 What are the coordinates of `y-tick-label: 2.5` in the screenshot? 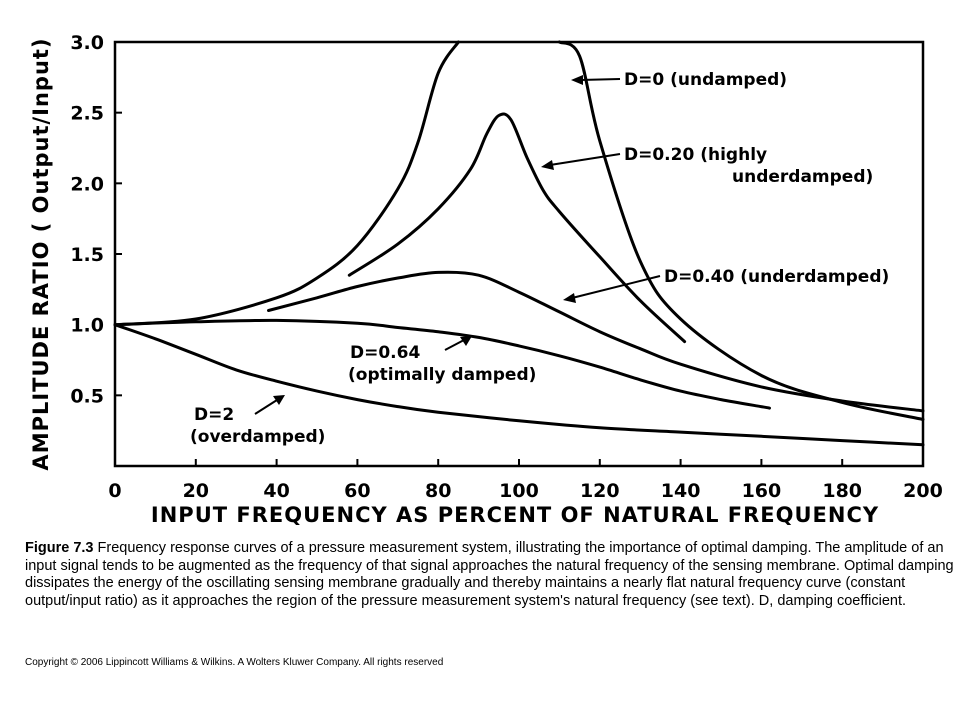 It's located at (87, 114).